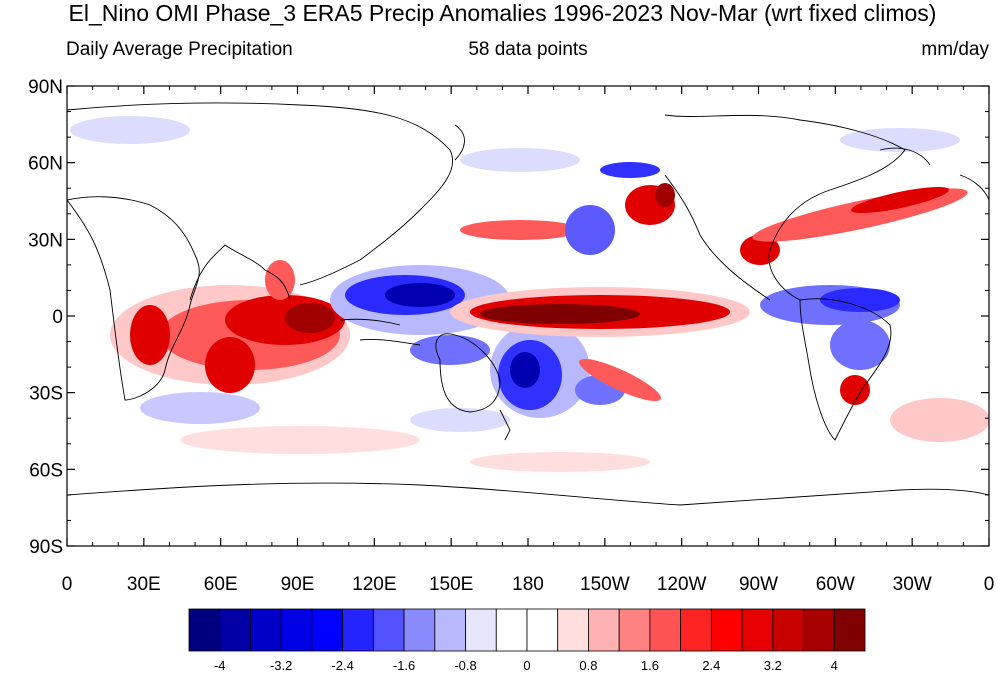 This screenshot has height=676, width=1005. What do you see at coordinates (758, 584) in the screenshot?
I see `lon-tick-label: 90W` at bounding box center [758, 584].